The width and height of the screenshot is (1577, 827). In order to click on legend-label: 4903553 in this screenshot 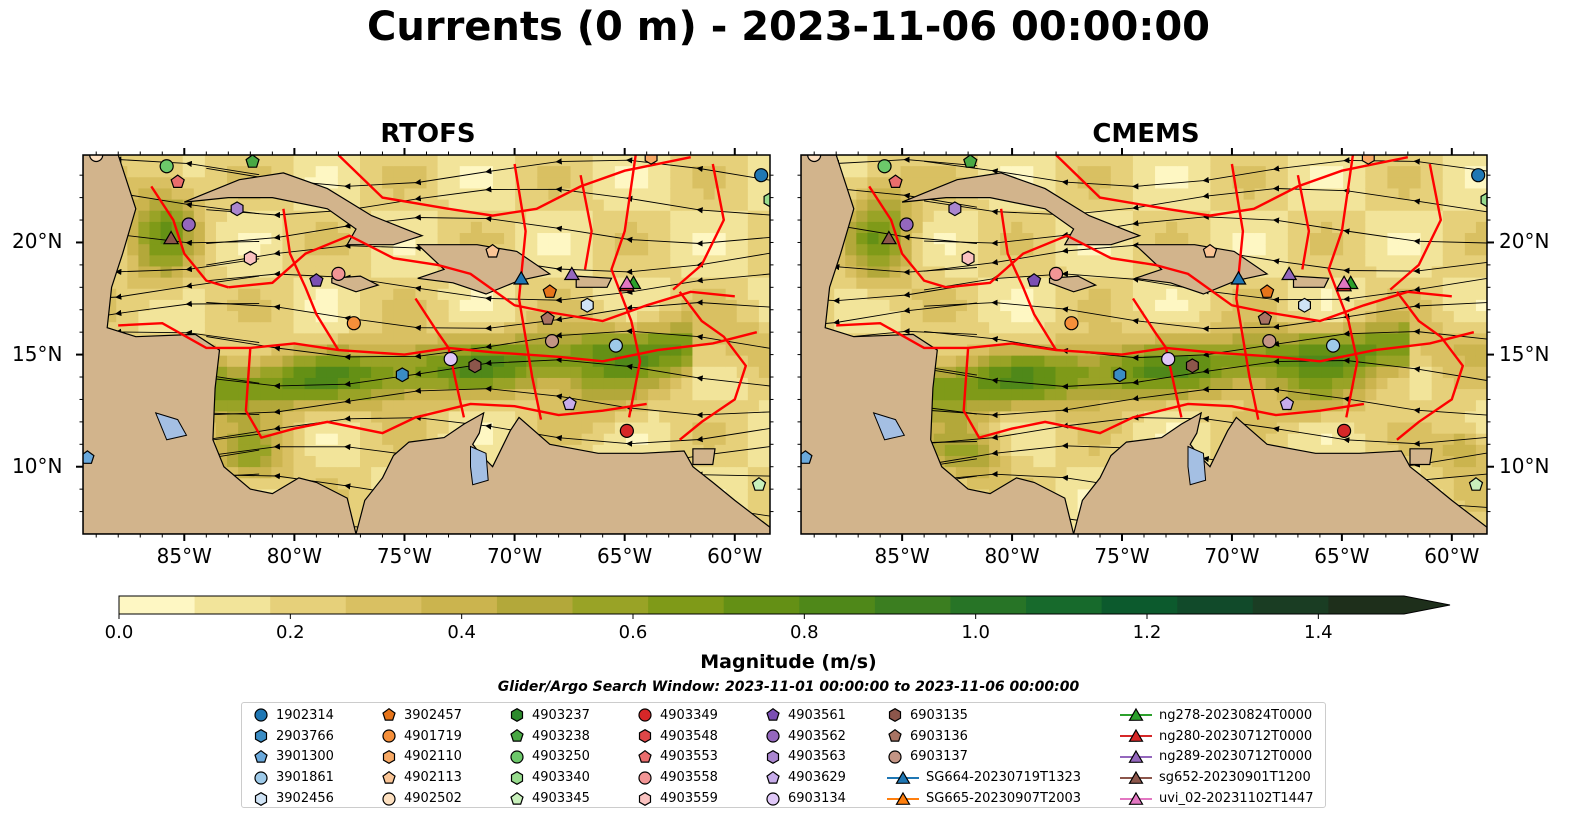, I will do `click(689, 757)`.